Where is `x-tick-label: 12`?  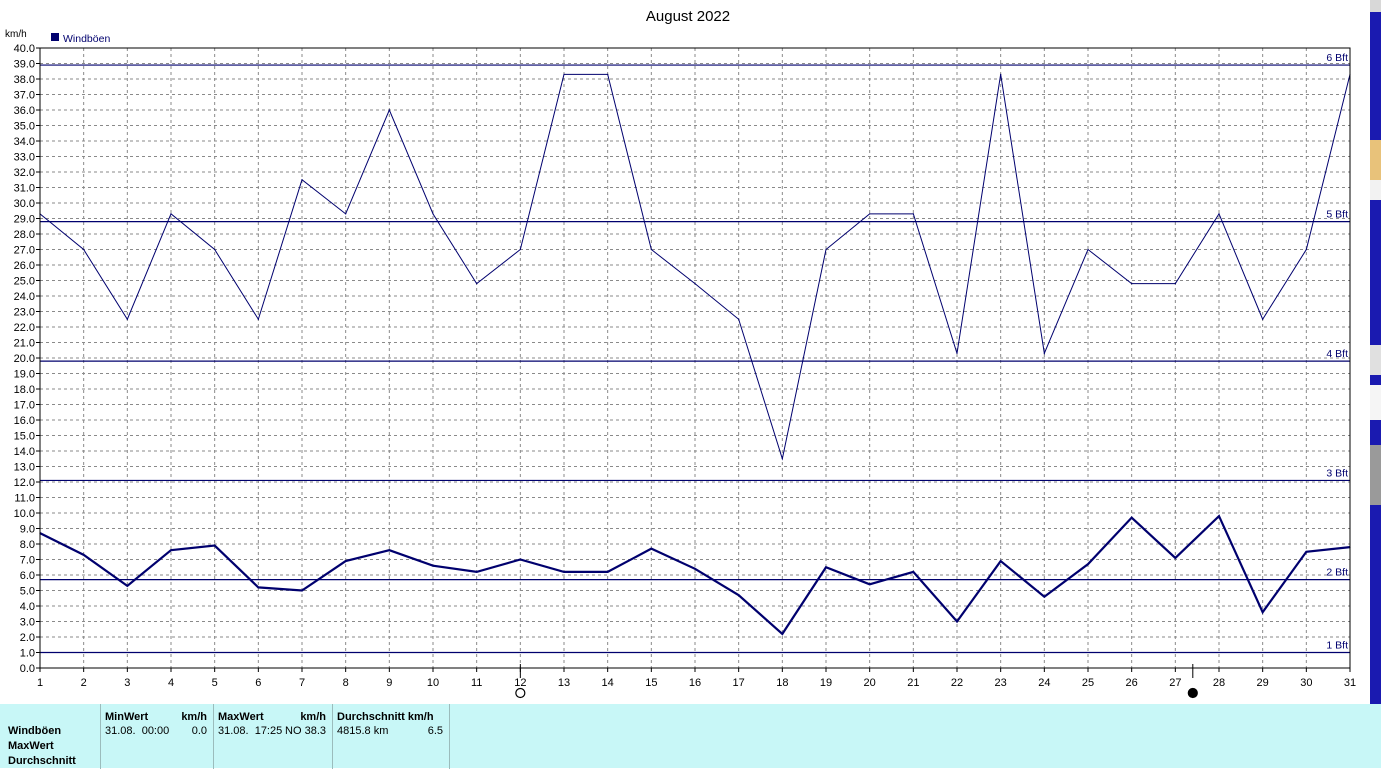 x-tick-label: 12 is located at coordinates (520, 683).